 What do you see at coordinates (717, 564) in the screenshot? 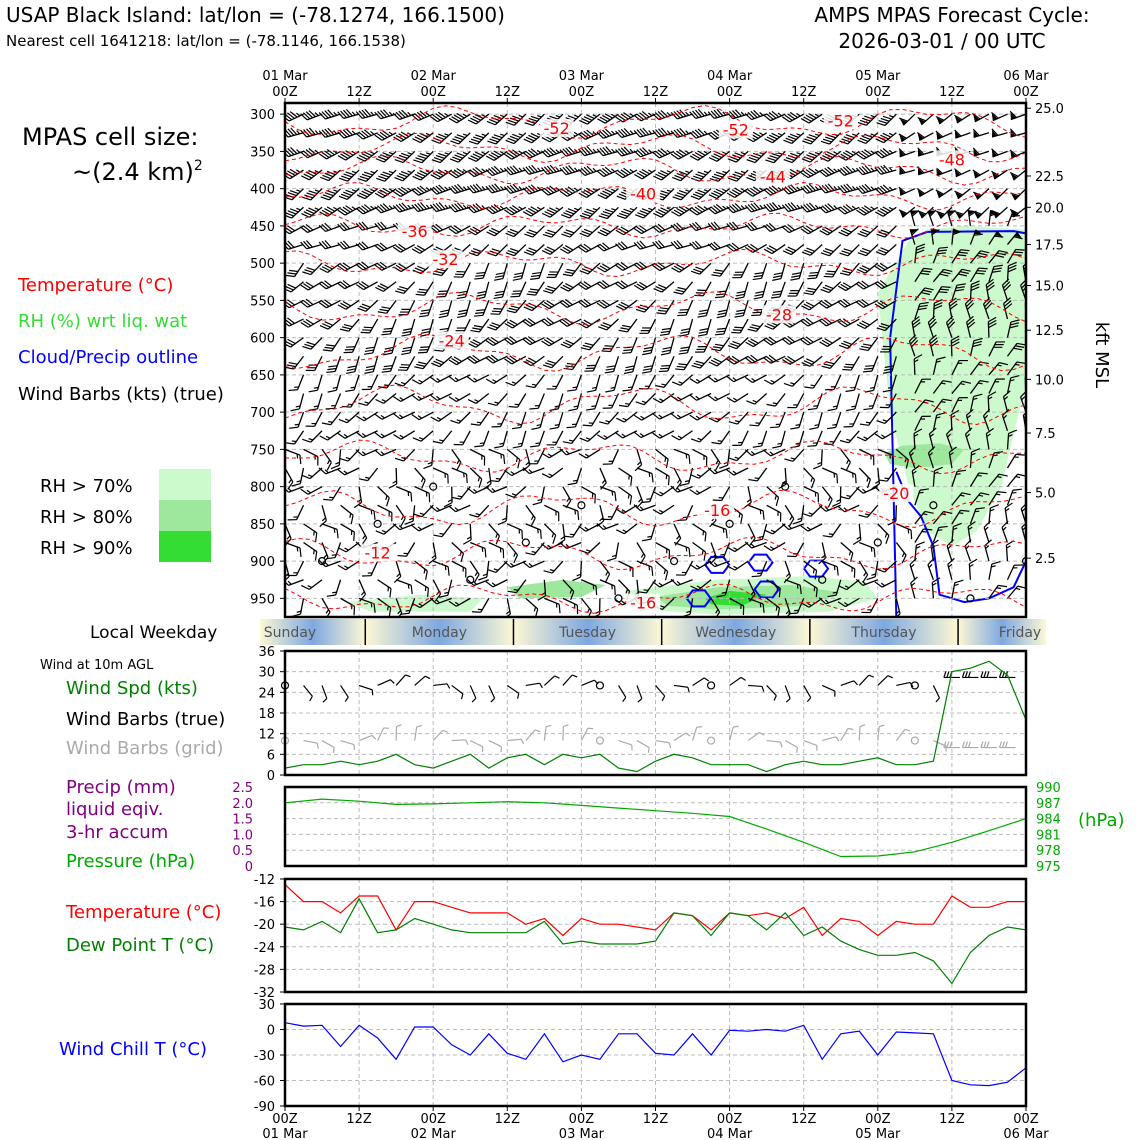
I see `cloud-outline` at bounding box center [717, 564].